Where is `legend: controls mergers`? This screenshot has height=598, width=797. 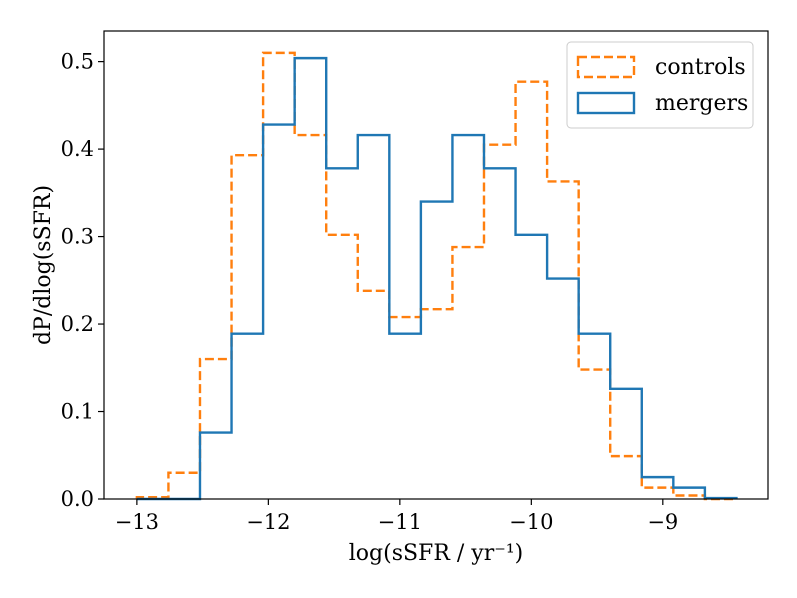 legend: controls mergers is located at coordinates (660, 85).